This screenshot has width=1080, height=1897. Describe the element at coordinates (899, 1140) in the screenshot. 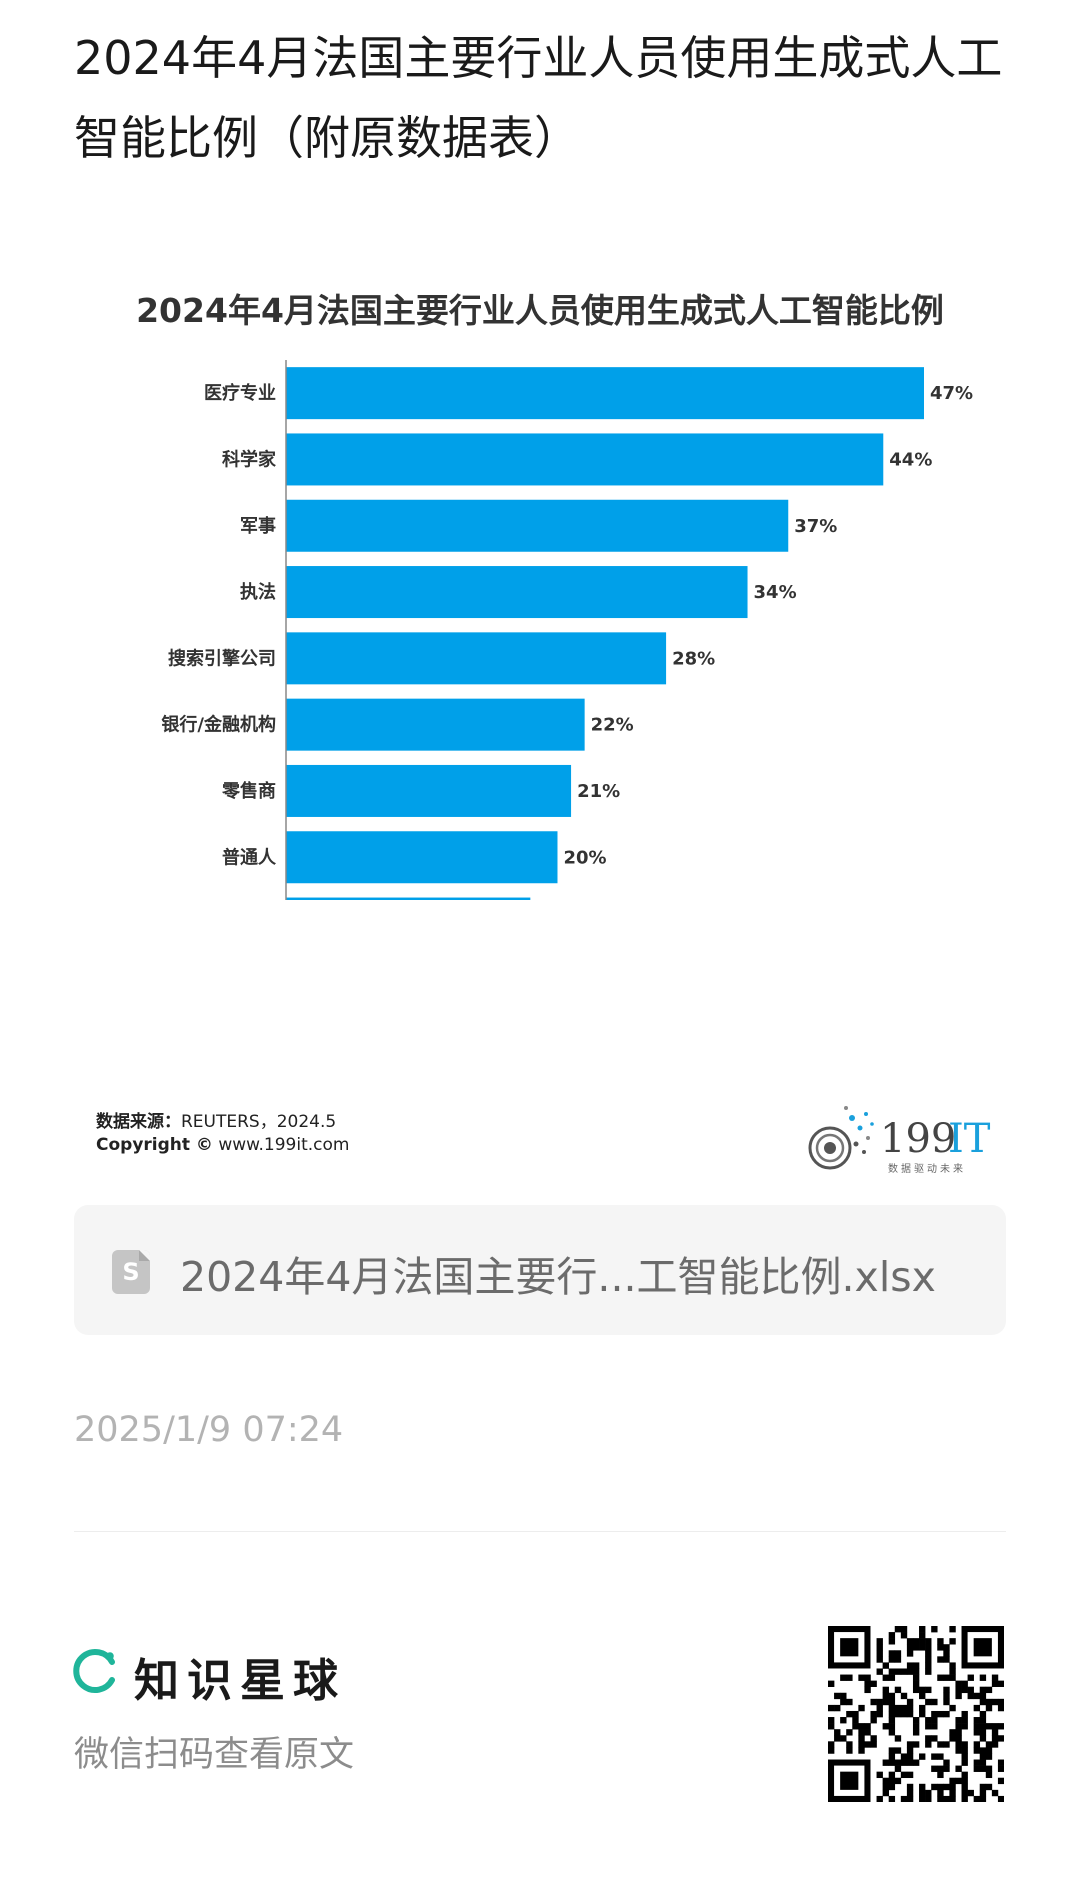

I see `199it-logo: 199 IT 数据驱动未来` at that location.